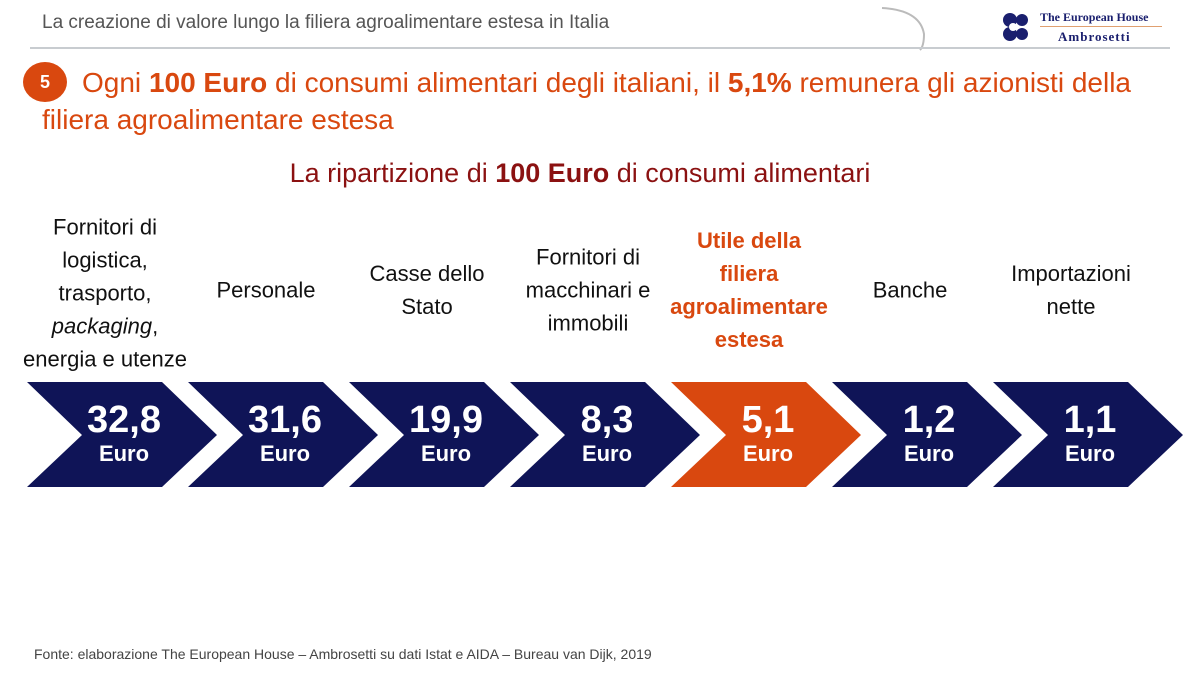  What do you see at coordinates (600, 48) in the screenshot?
I see `header-divider` at bounding box center [600, 48].